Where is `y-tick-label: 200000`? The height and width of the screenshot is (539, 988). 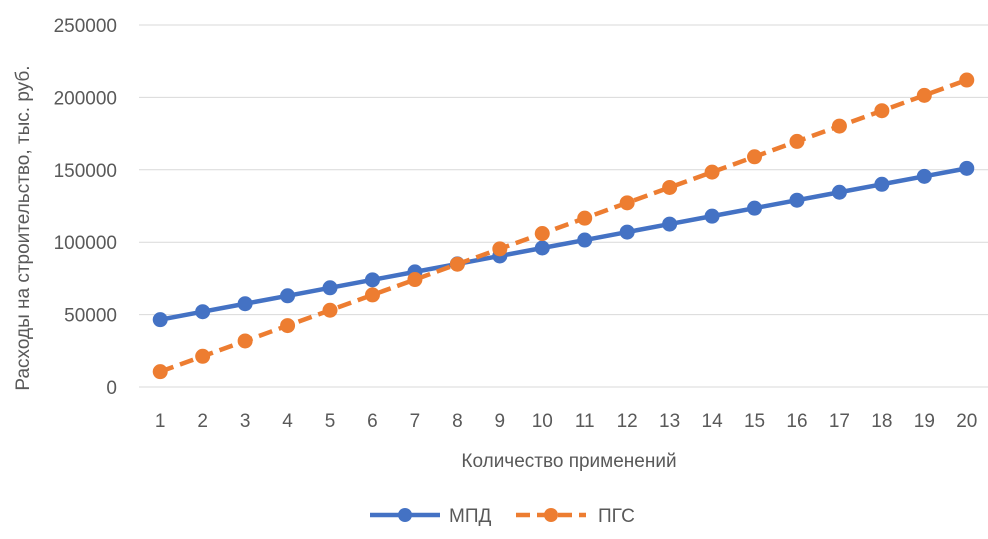 y-tick-label: 200000 is located at coordinates (85, 98).